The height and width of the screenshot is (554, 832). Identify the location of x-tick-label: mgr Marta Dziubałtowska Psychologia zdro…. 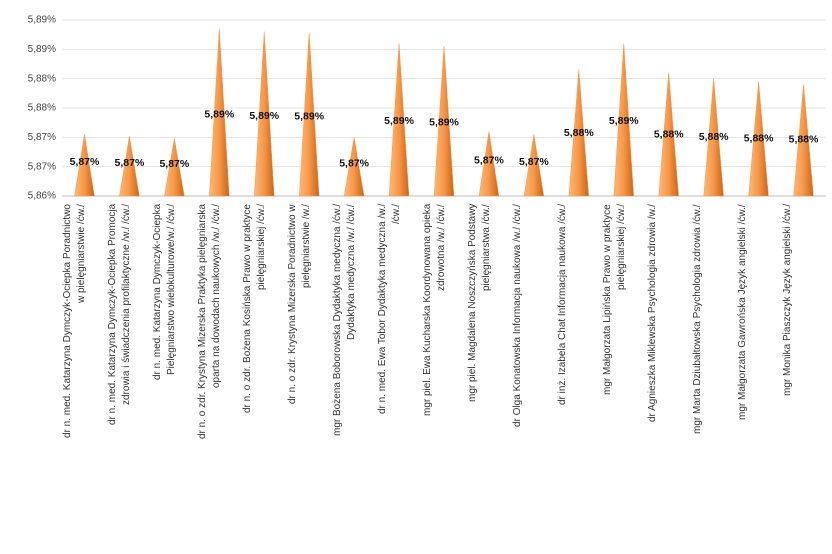
(697, 319).